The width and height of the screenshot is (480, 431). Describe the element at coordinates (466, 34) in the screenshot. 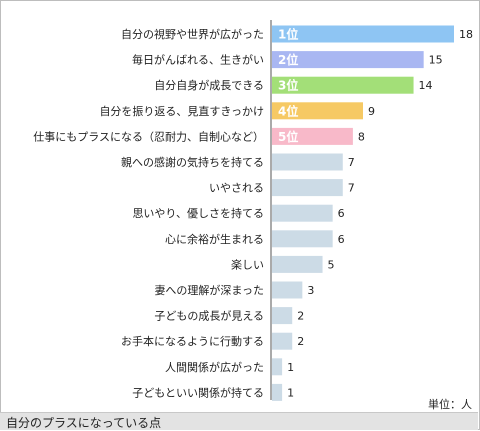

I see `value-label: 18` at that location.